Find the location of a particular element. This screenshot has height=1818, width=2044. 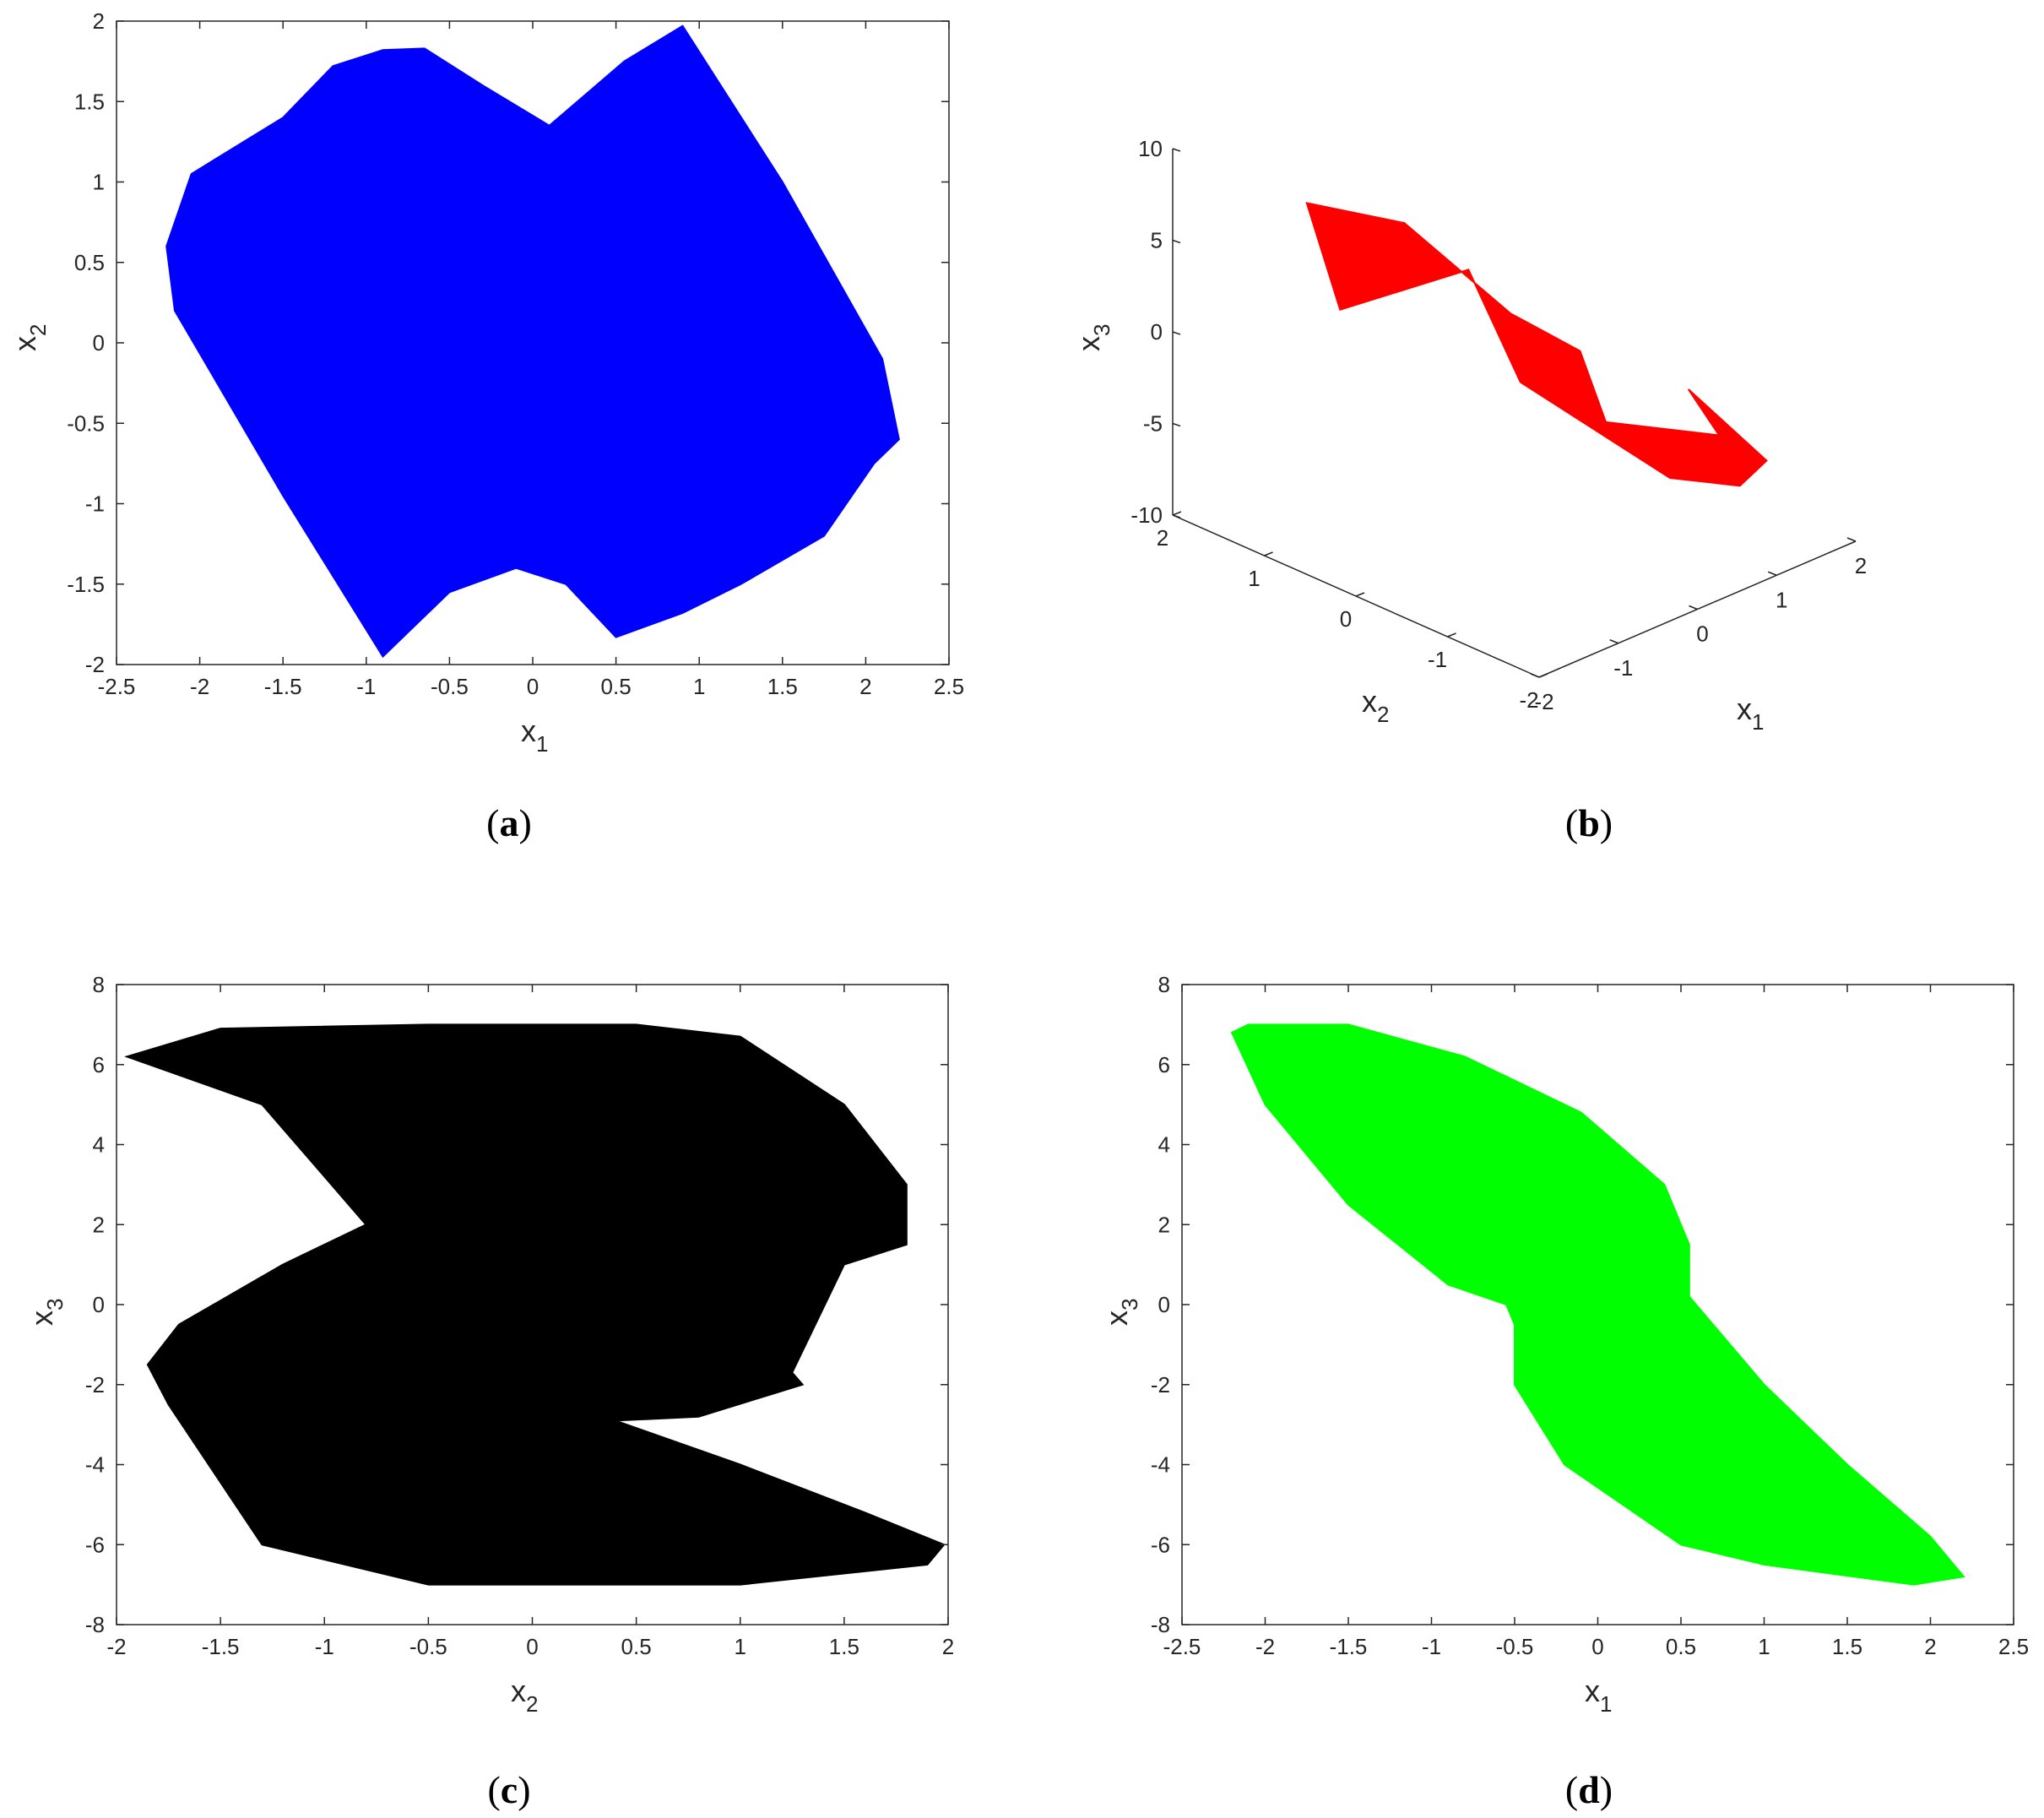

panel-a-xlabel: x1 is located at coordinates (534, 735).